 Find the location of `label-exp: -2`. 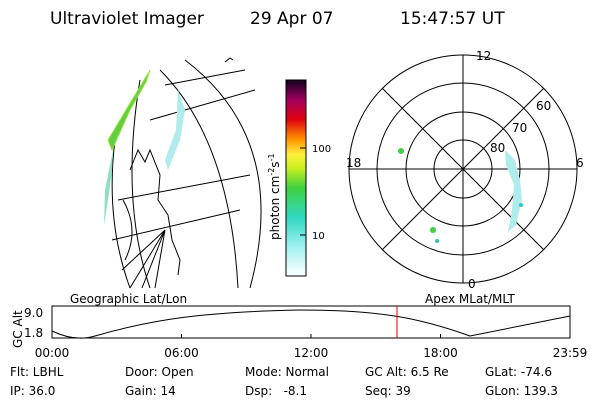

label-exp: -2 is located at coordinates (271, 172).